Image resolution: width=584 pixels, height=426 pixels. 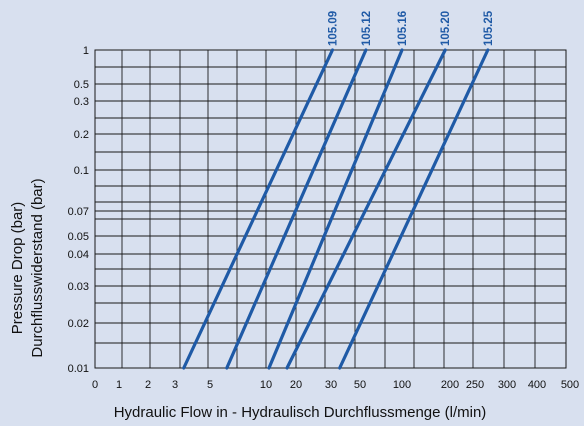 I want to click on x-tick-label: 100, so click(x=402, y=385).